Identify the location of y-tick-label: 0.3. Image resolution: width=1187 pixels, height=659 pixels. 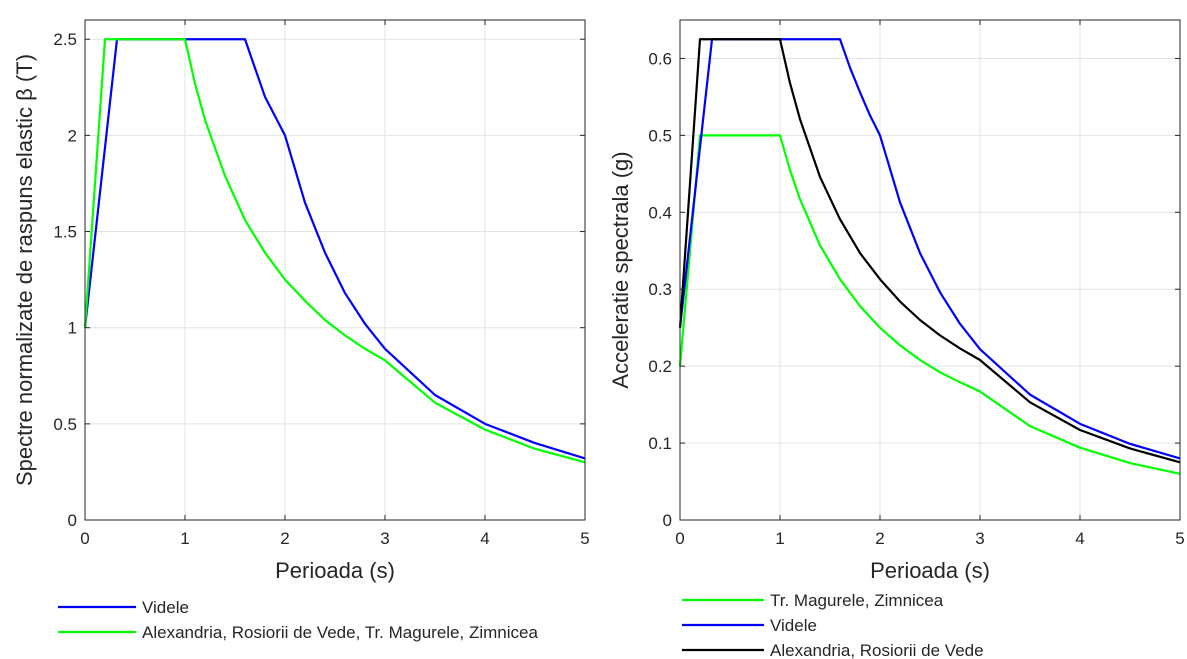
(660, 289).